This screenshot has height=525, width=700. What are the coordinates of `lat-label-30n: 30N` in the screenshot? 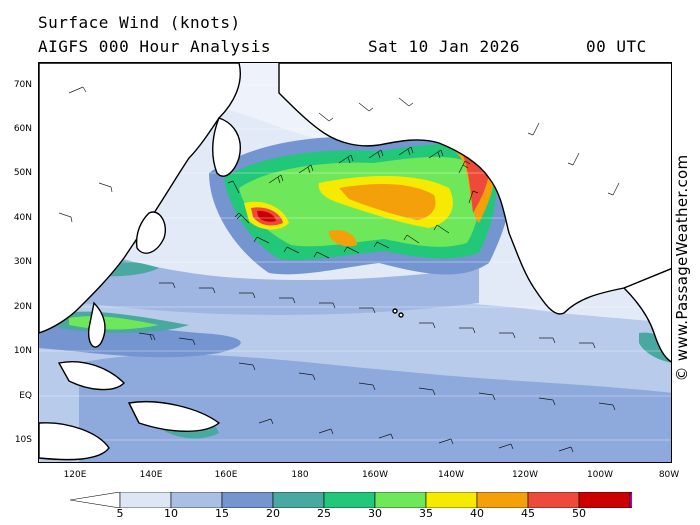 It's located at (22, 262).